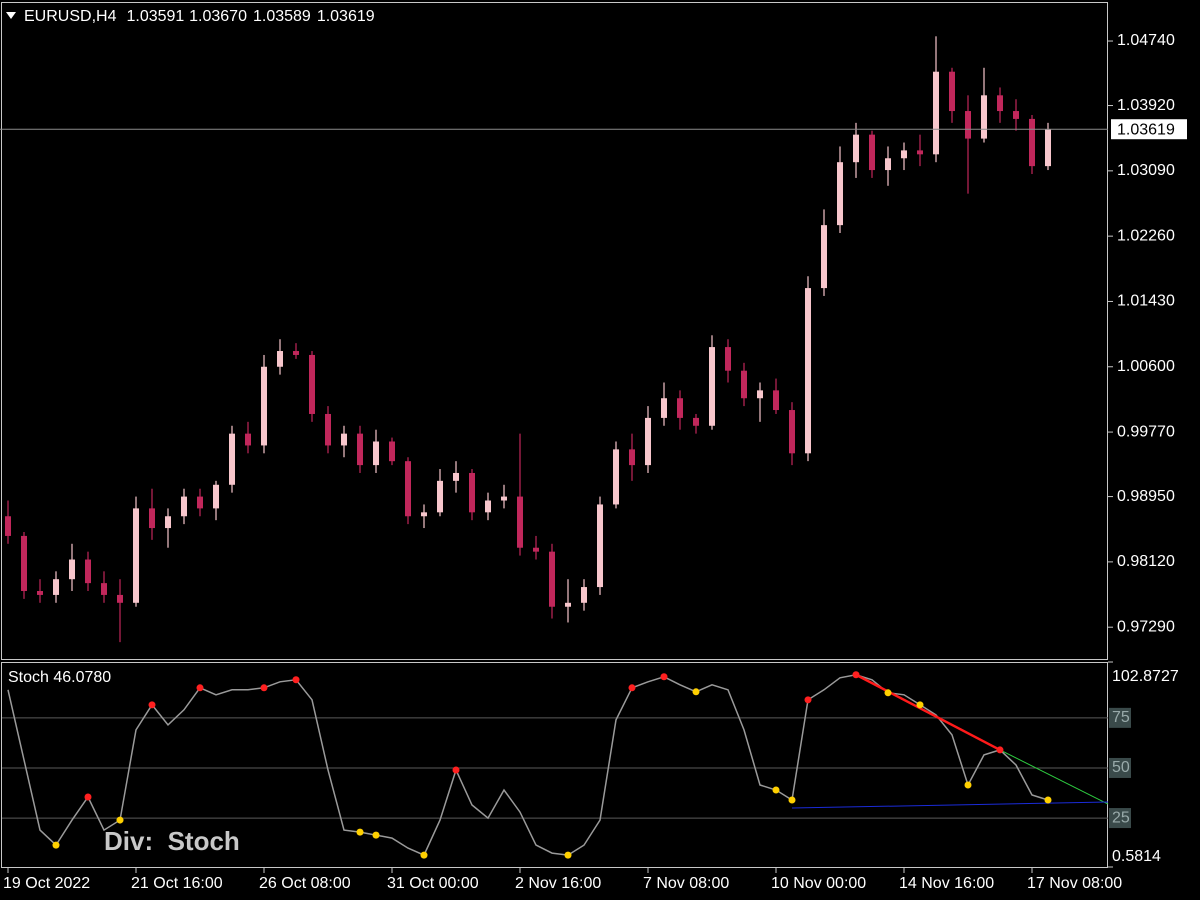 Image resolution: width=1200 pixels, height=900 pixels. I want to click on x-tick-label: 19 Oct 2022, so click(46, 883).